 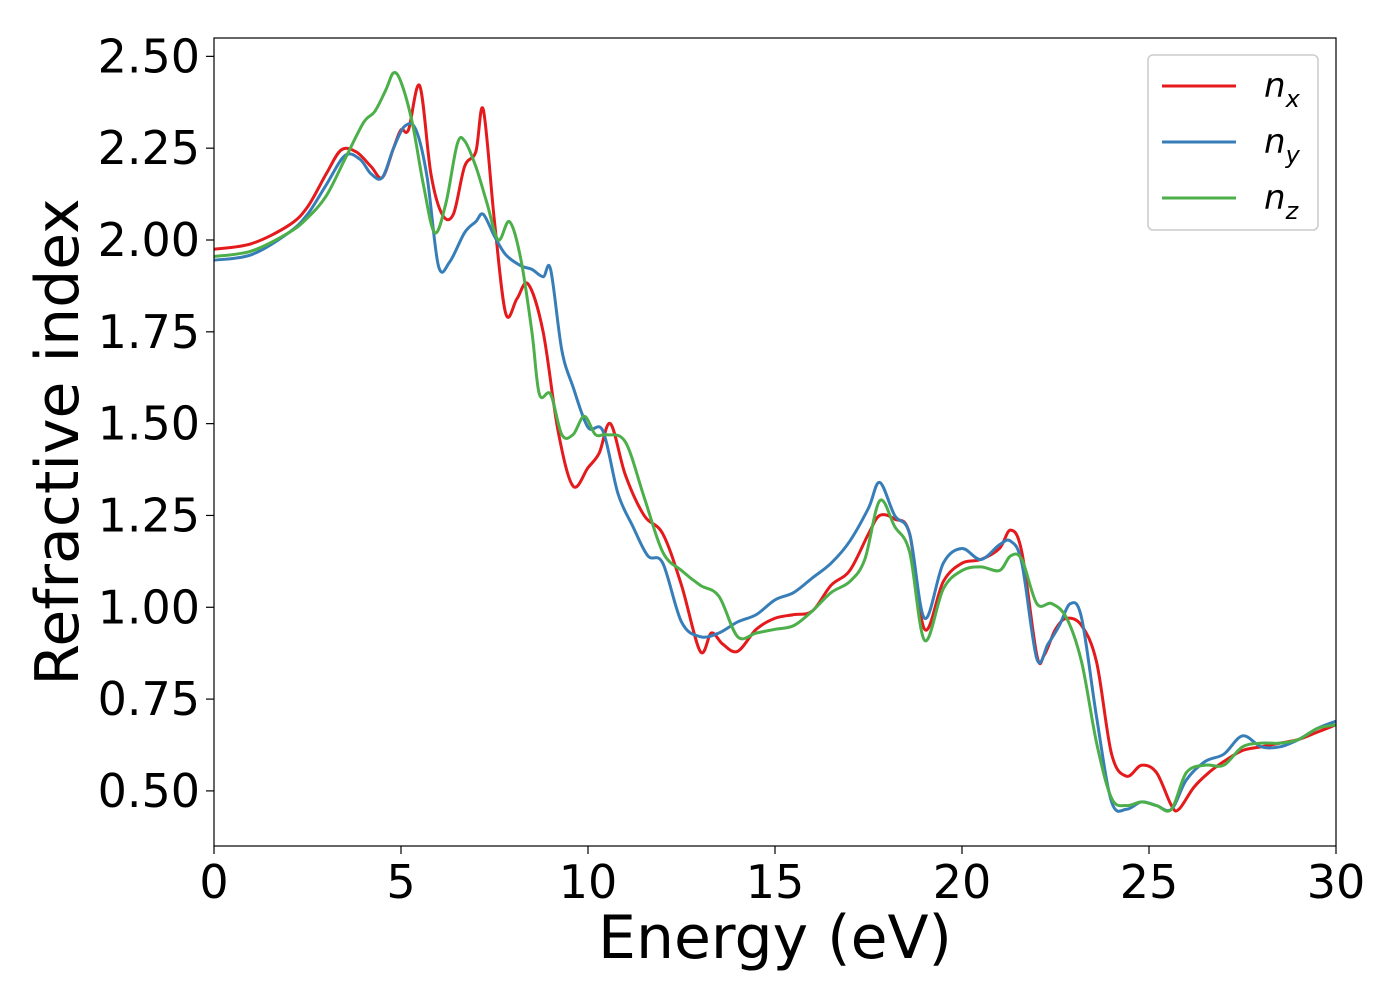 What do you see at coordinates (962, 882) in the screenshot?
I see `x-tick-label: 20` at bounding box center [962, 882].